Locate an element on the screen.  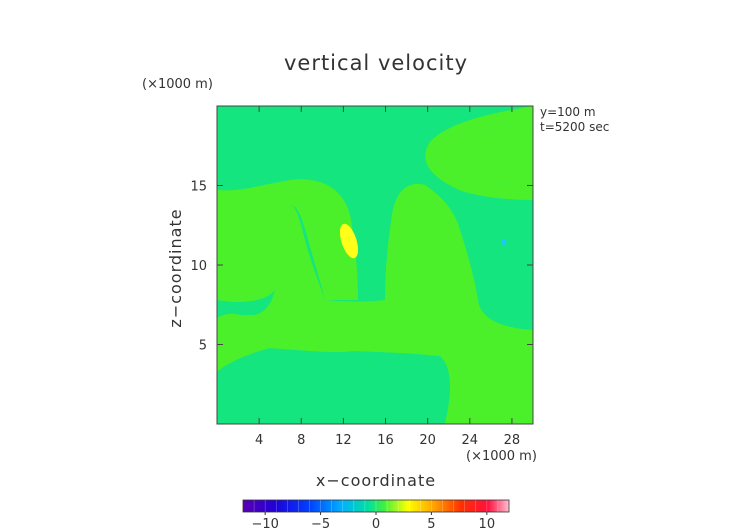
colorbar-tick-label: 5 is located at coordinates (431, 524).